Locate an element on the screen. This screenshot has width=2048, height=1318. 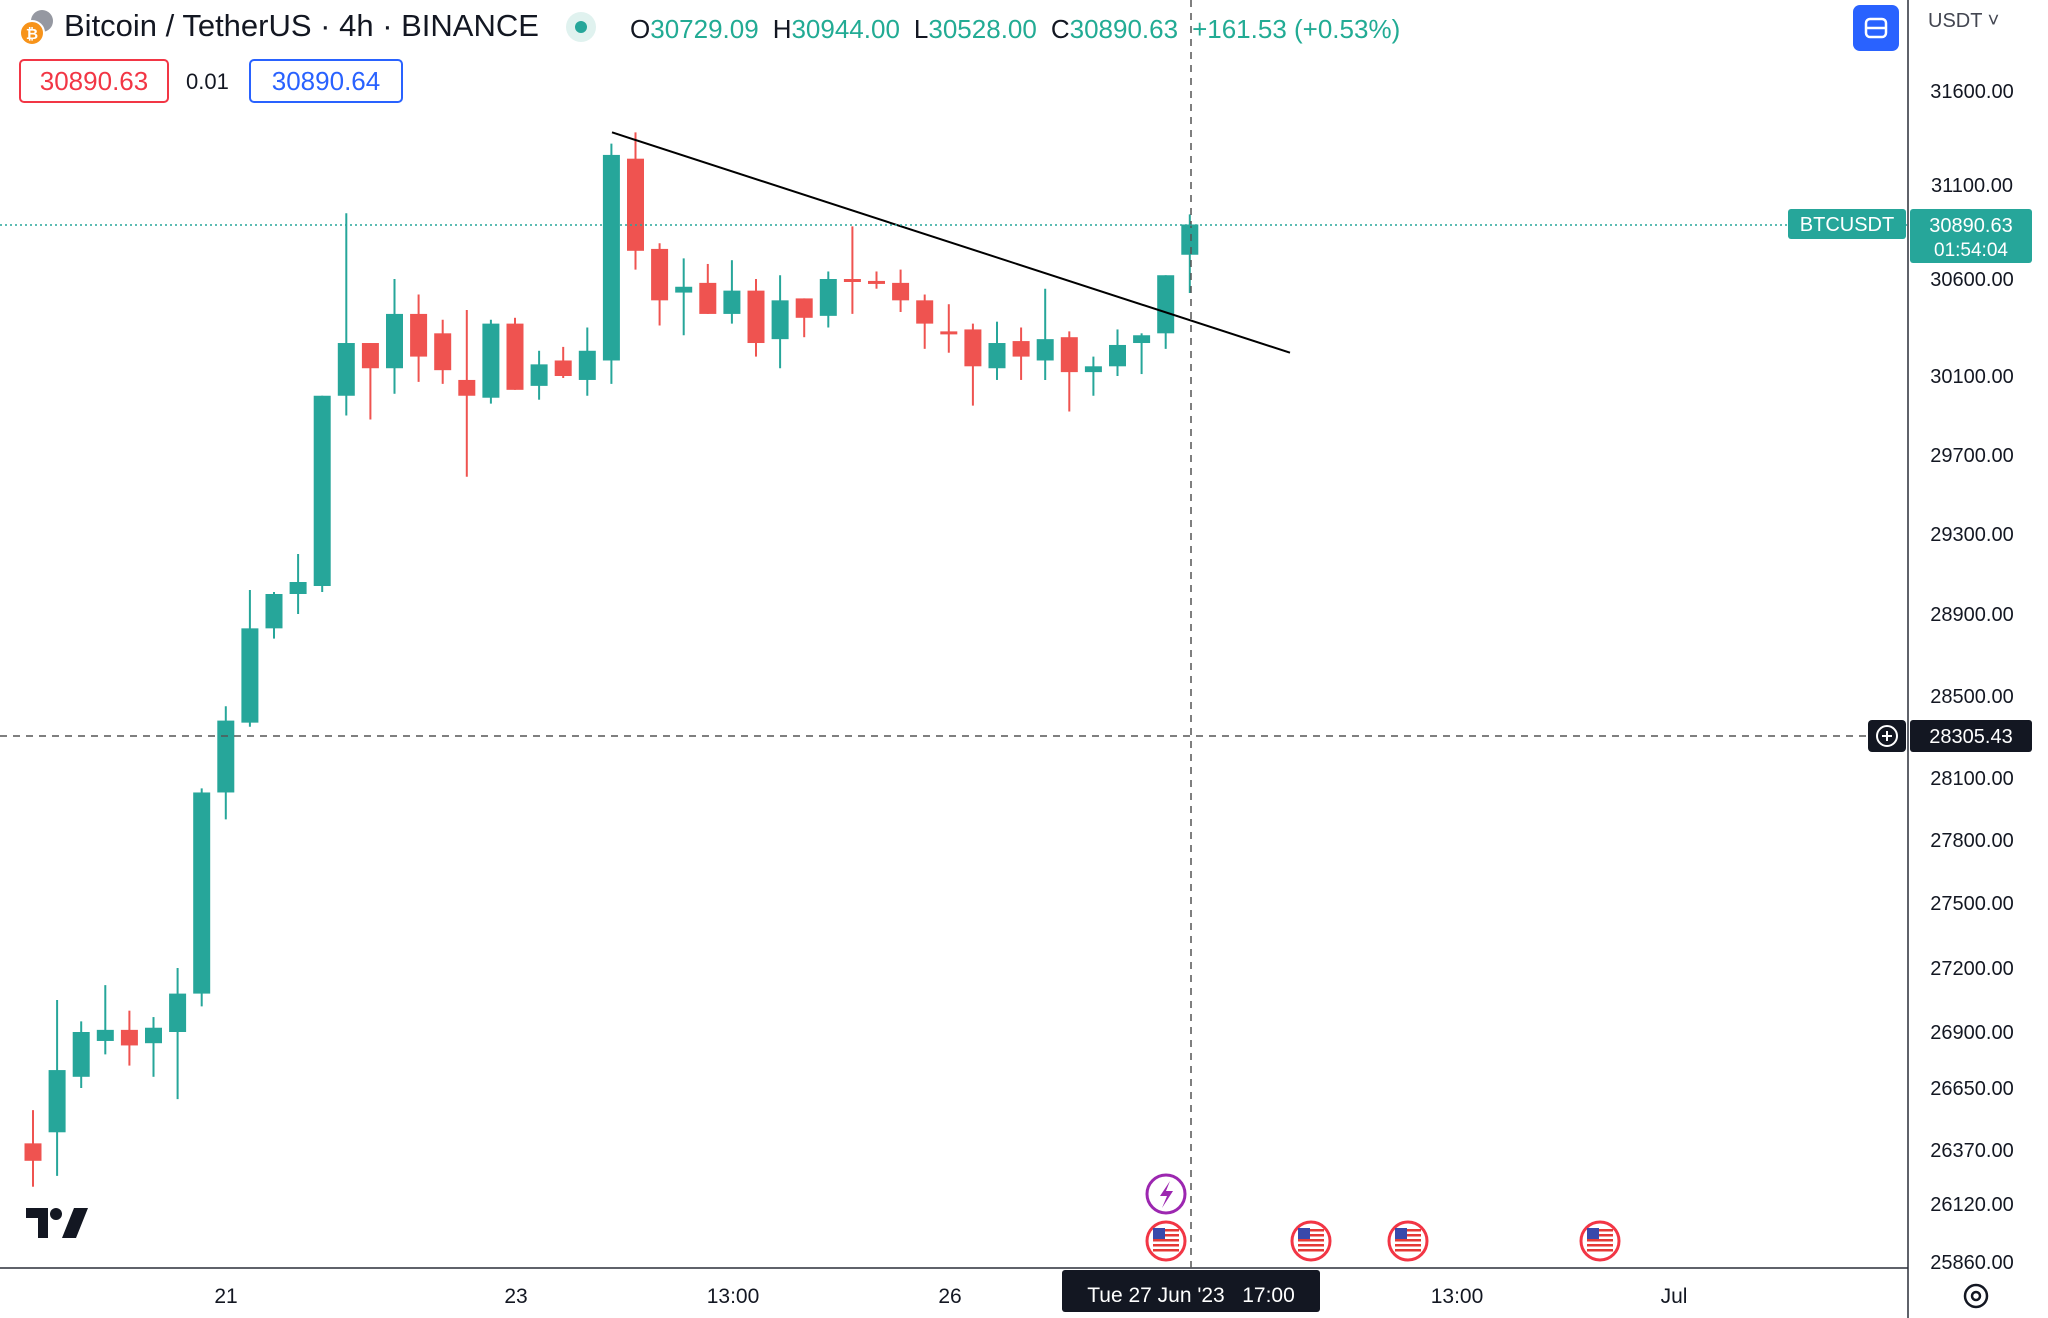
price-axis-label: 28900.00 is located at coordinates (1971, 615).